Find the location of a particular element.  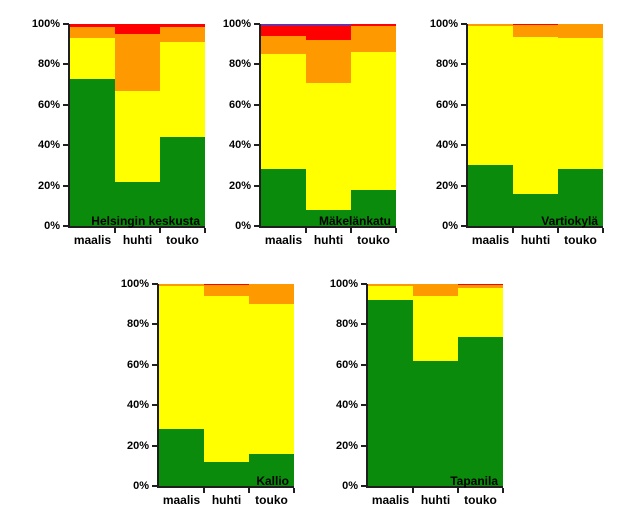

chart-title: Mäkelänkatu is located at coordinates (354, 221).